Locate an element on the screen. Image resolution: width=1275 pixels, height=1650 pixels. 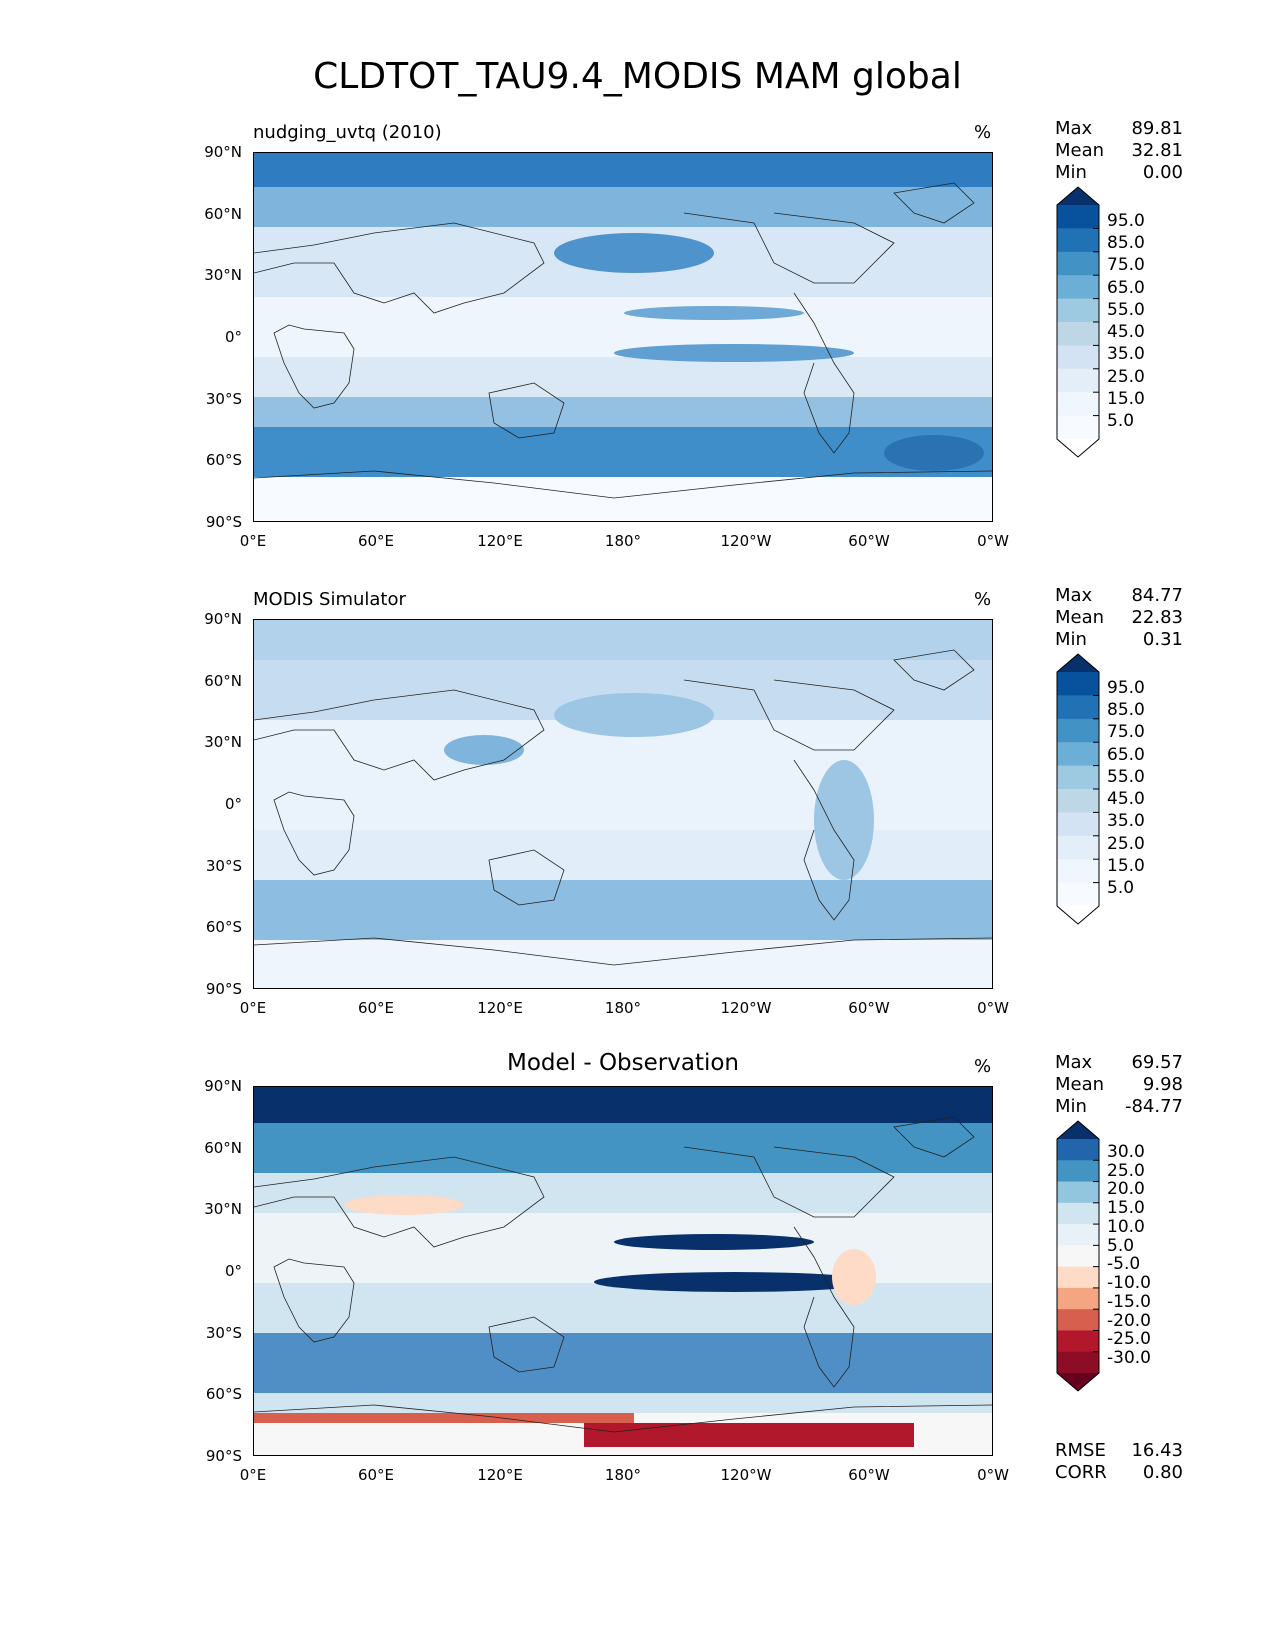
stats-box: Max 89.81 Mean 32.81 Min 0.00 is located at coordinates (1119, 151).